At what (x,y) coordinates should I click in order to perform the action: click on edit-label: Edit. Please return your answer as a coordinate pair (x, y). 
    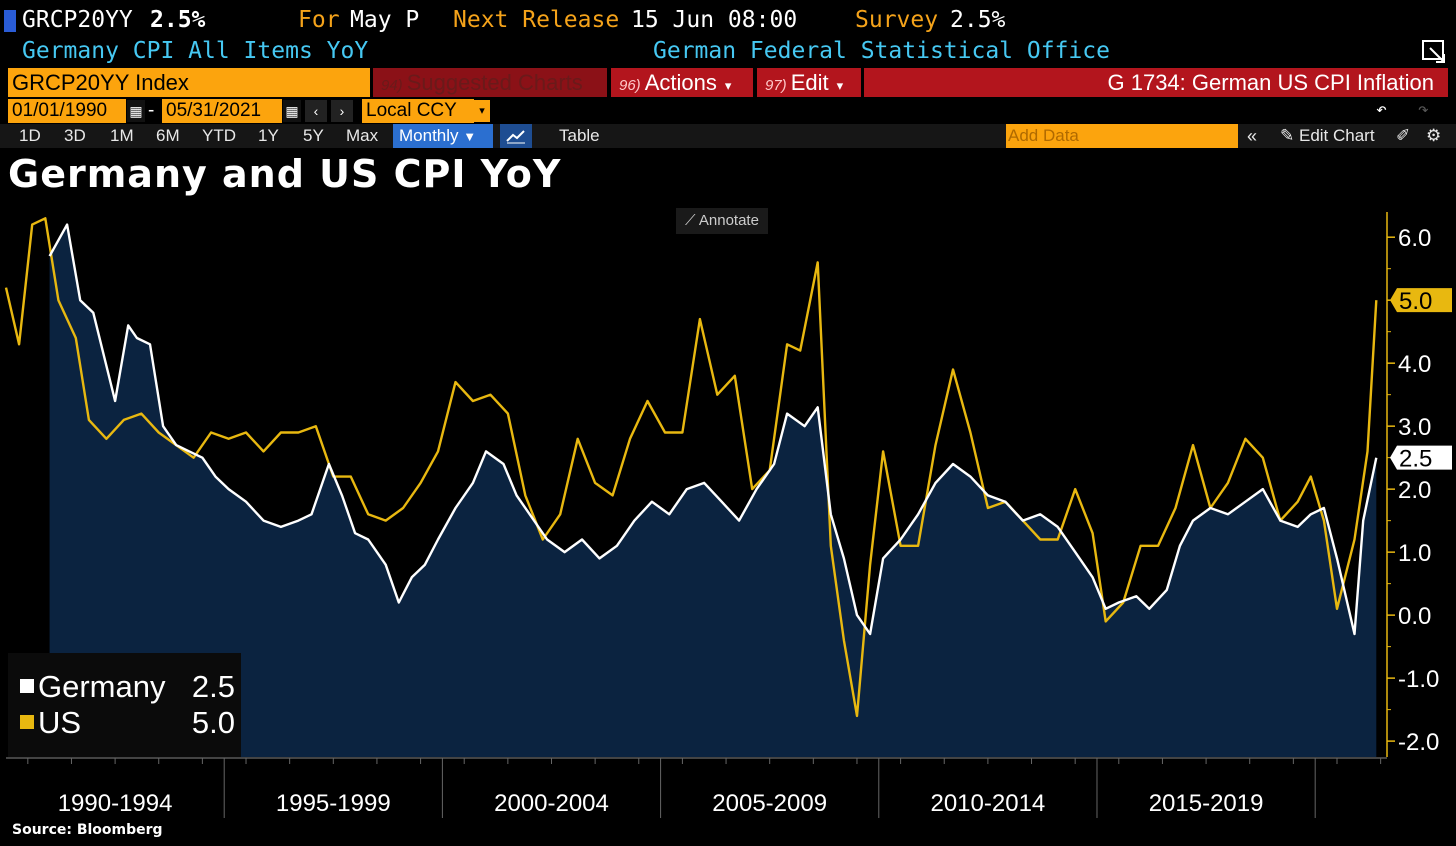
    Looking at the image, I should click on (809, 82).